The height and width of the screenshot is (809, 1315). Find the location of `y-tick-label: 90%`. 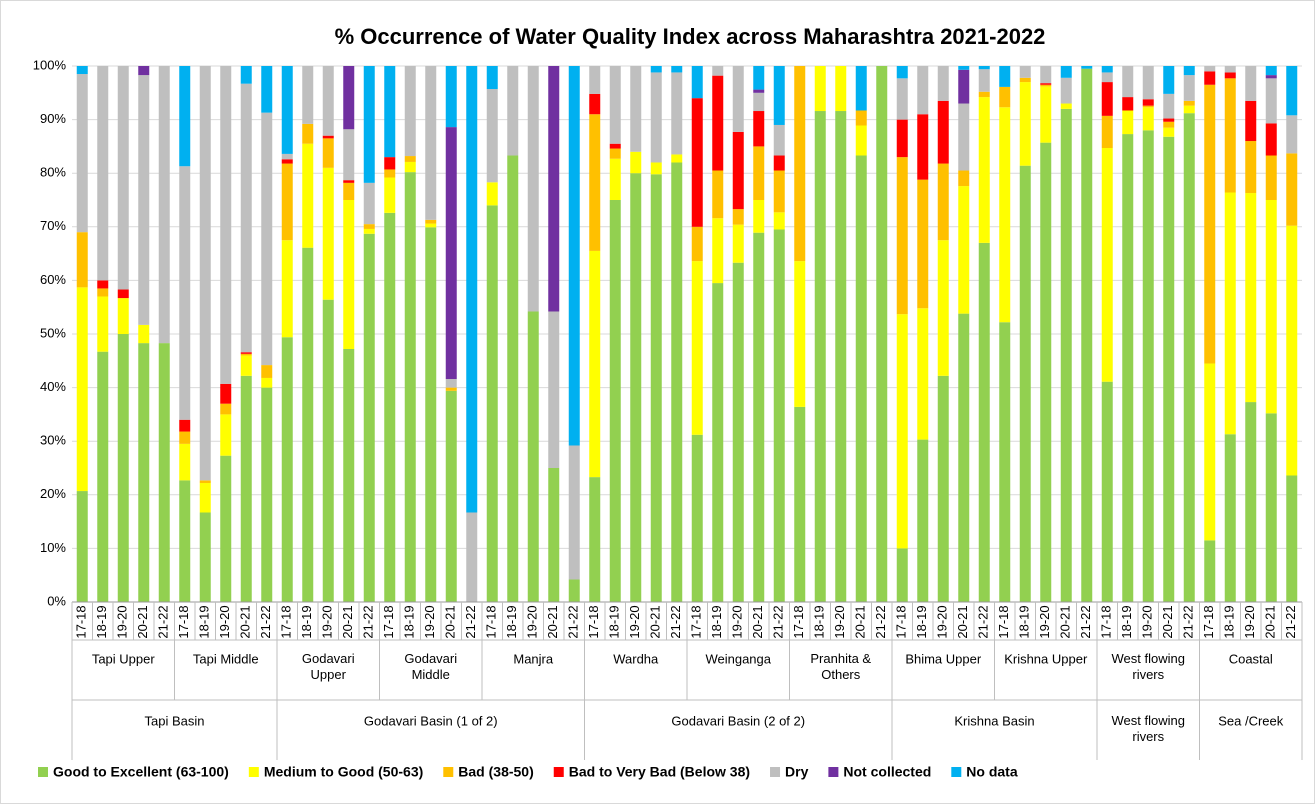

y-tick-label: 90% is located at coordinates (53, 118).